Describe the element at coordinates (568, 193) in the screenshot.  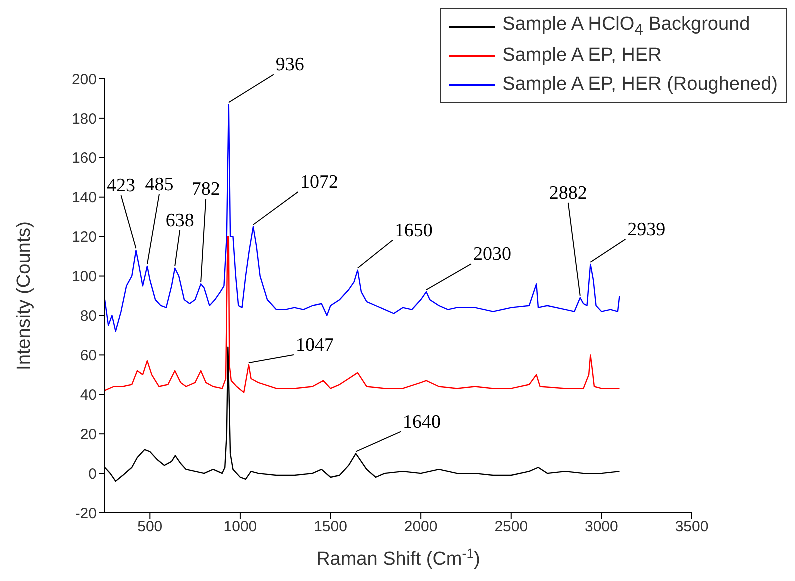
I see `annotation: 2882` at that location.